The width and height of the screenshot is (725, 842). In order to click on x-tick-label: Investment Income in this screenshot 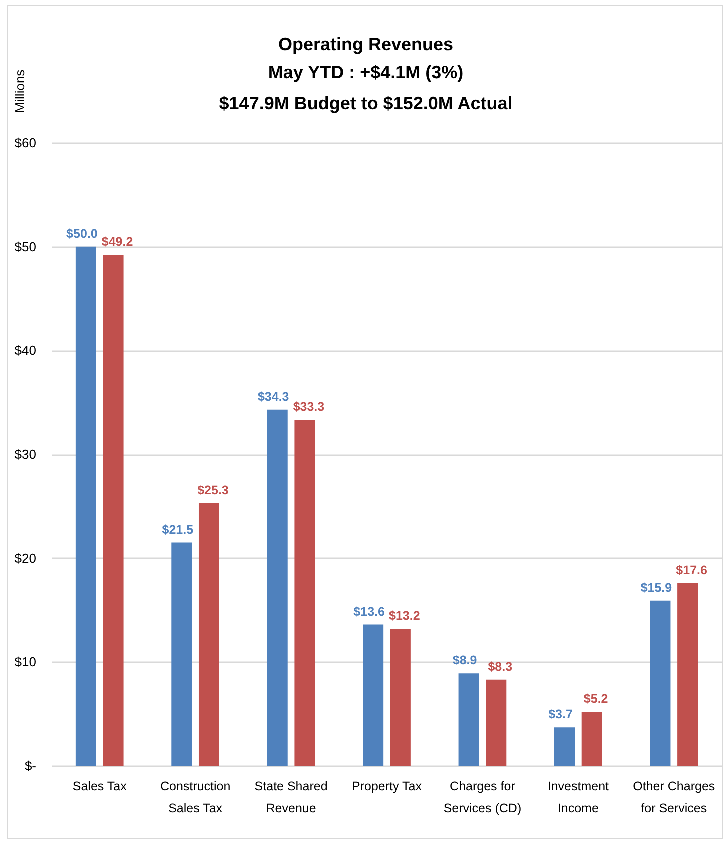, I will do `click(579, 798)`.